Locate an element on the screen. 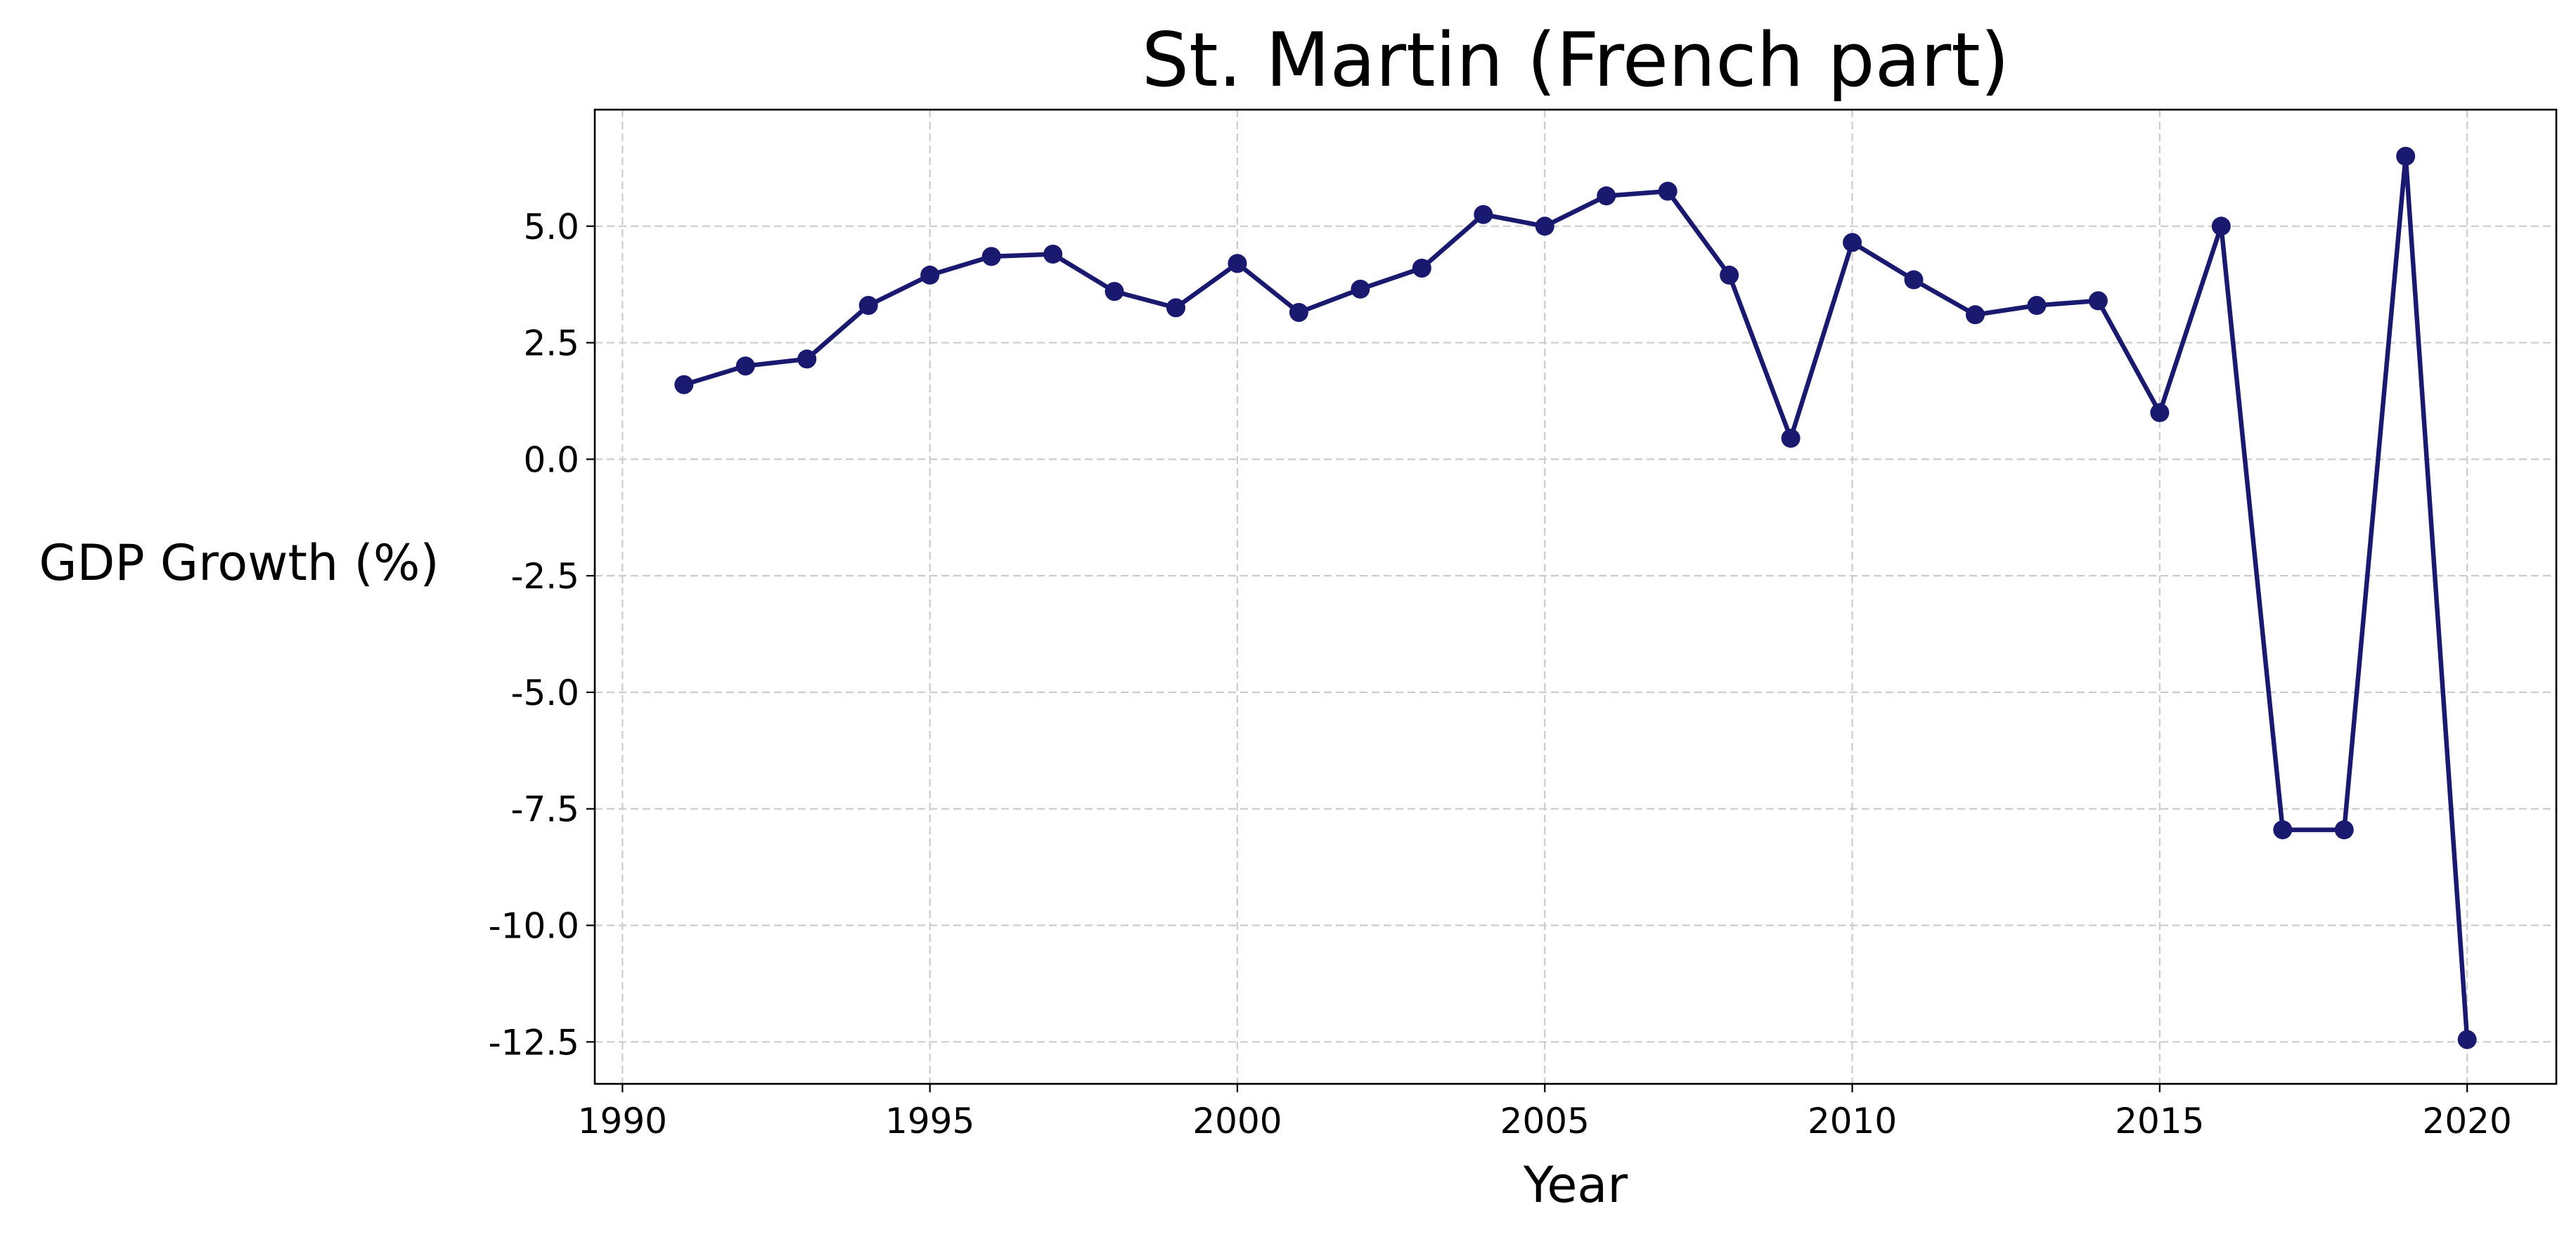 This screenshot has height=1242, width=2576. y-tick-label: -7.5 is located at coordinates (544, 809).